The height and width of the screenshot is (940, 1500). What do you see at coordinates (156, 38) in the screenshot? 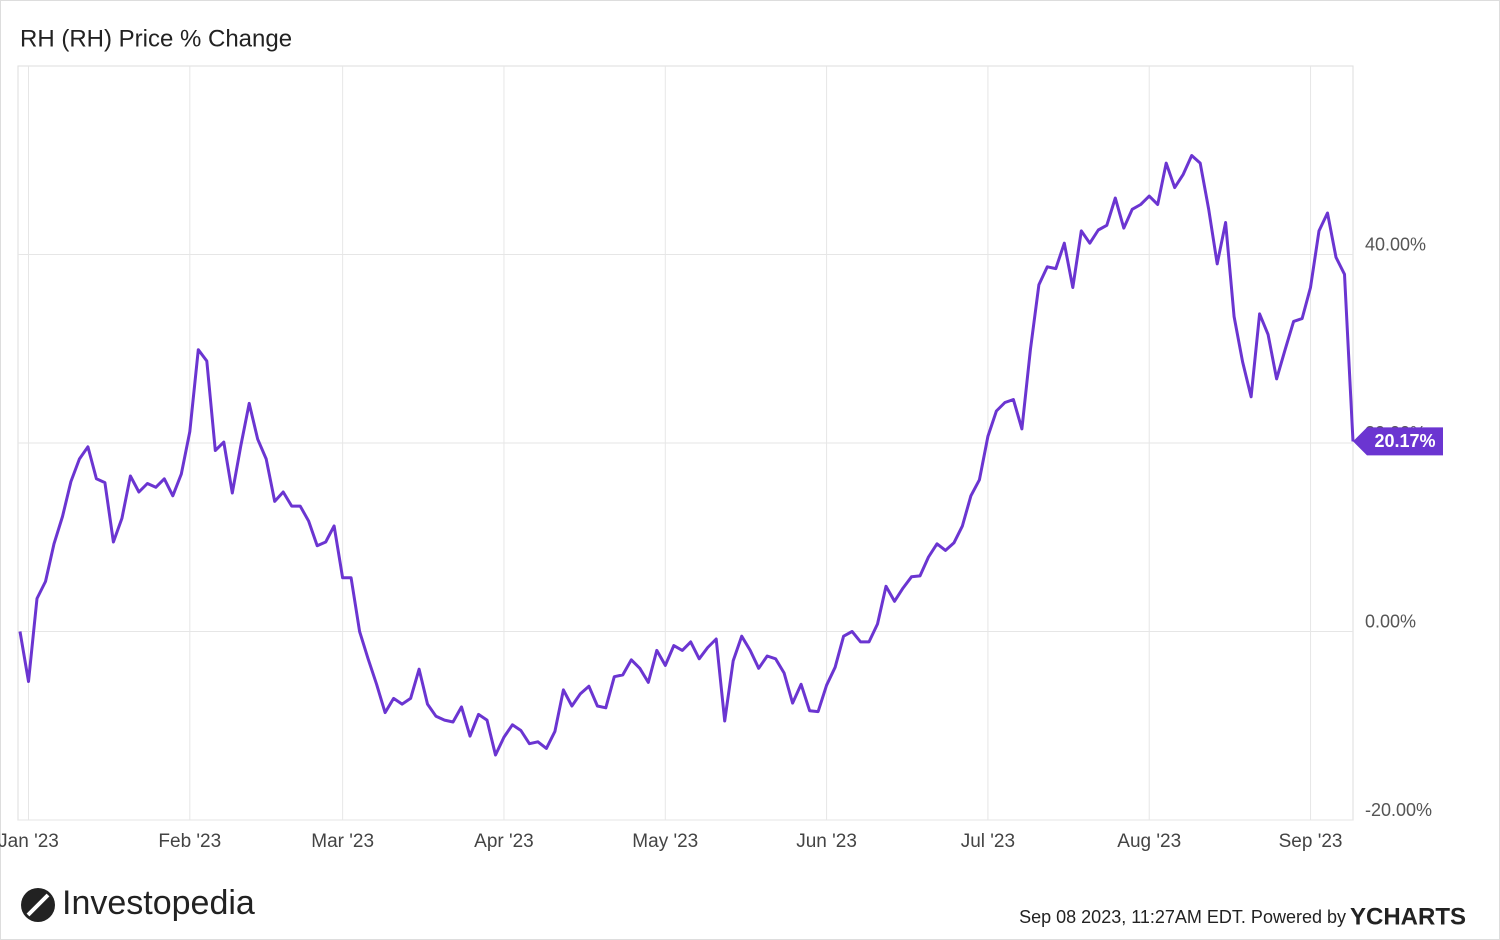
I see `chart-title: RH (RH) Price % Change` at bounding box center [156, 38].